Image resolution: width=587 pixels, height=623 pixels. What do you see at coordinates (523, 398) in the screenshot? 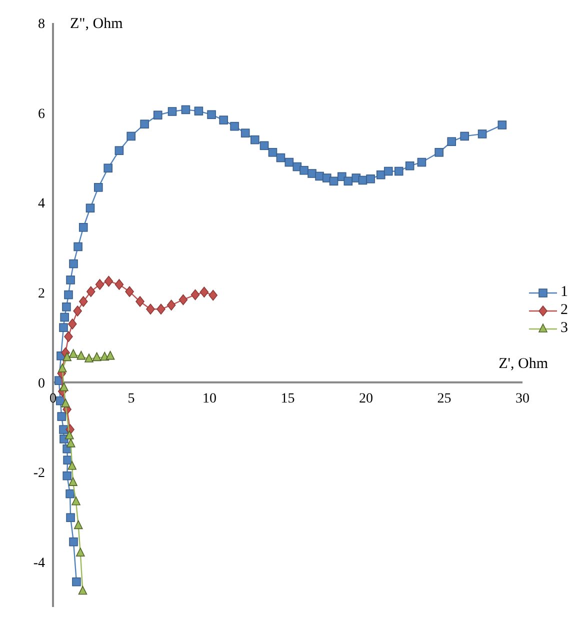
I see `x-tick-label: 30` at bounding box center [523, 398].